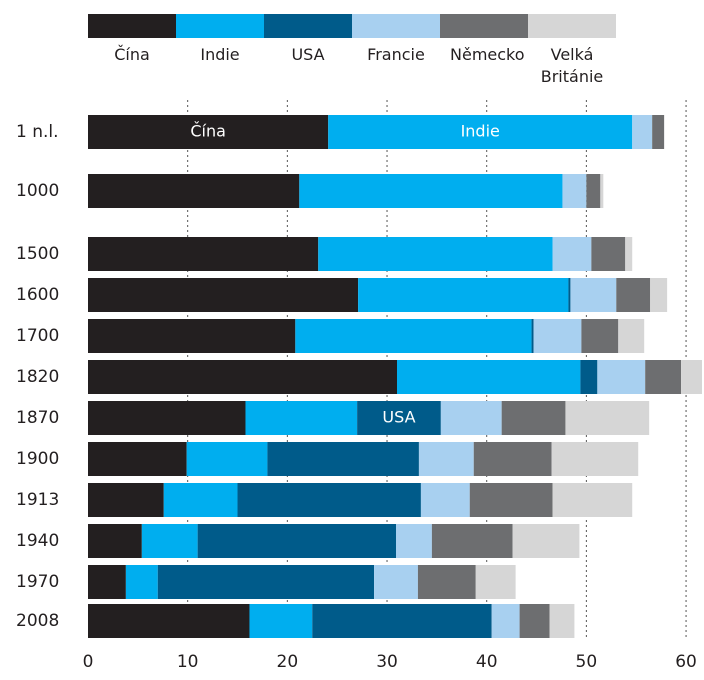 The width and height of the screenshot is (704, 680). I want to click on legend-item: Velká Británie, so click(572, 51).